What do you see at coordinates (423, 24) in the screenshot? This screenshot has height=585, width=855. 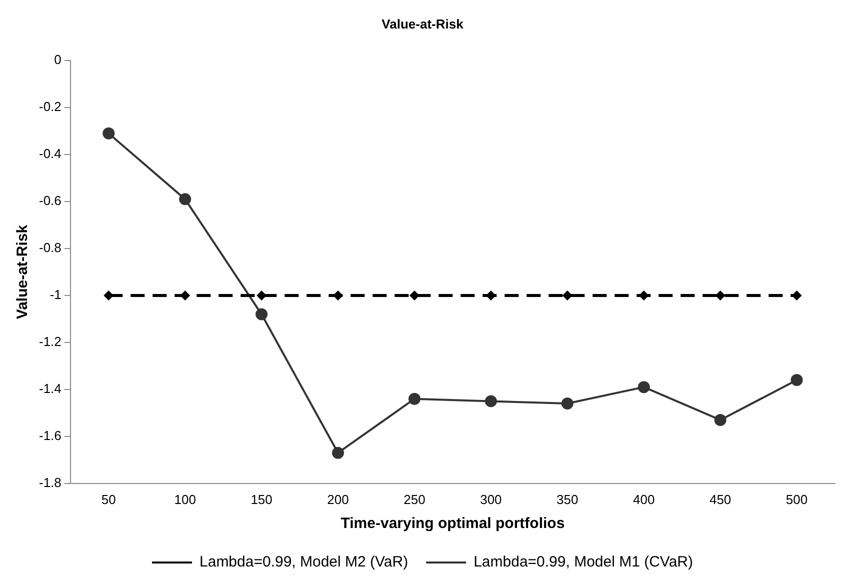 I see `chart-title: Value-at-Risk` at bounding box center [423, 24].